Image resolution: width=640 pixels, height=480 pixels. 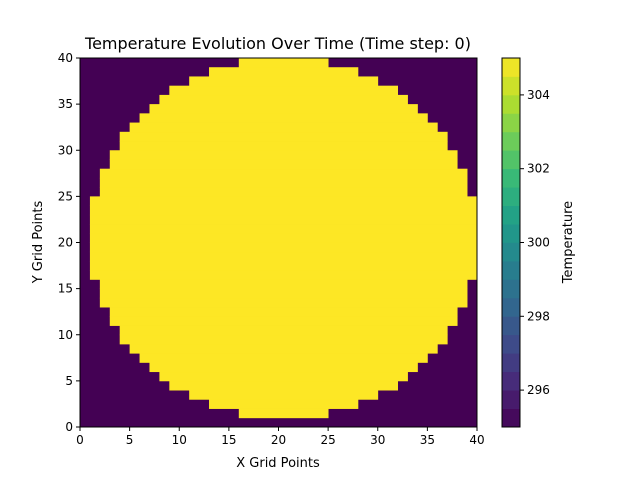 I want to click on colorbar-tick-label: 296, so click(x=538, y=390).